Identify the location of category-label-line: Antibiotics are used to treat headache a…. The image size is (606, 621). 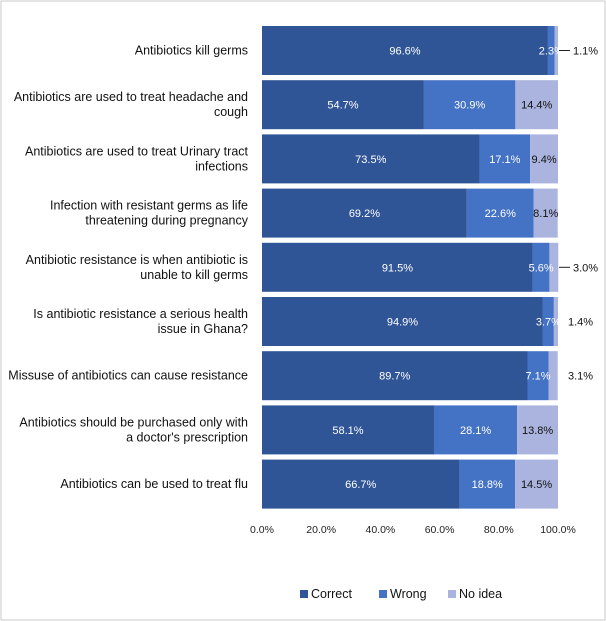
(131, 97).